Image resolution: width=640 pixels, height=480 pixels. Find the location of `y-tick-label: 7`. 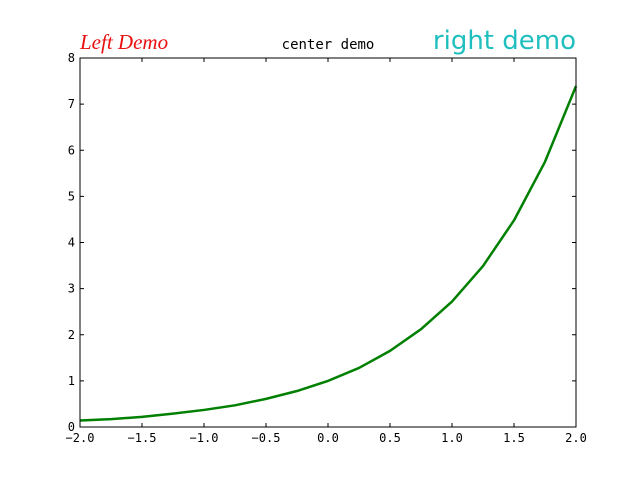

y-tick-label: 7 is located at coordinates (71, 104).